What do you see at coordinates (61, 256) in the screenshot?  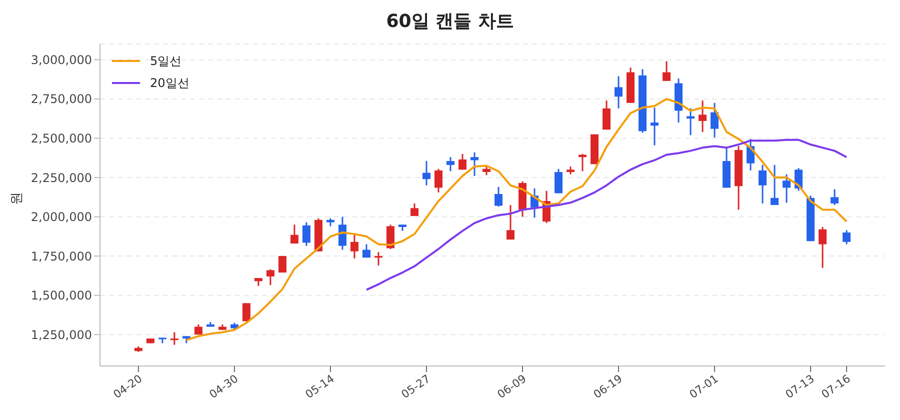 I see `y-tick-label: 1,750,000` at bounding box center [61, 256].